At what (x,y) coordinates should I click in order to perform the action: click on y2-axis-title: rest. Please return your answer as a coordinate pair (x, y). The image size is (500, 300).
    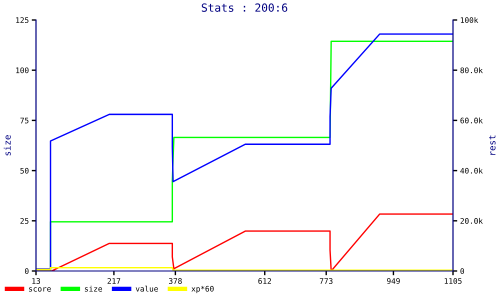
    Looking at the image, I should click on (492, 145).